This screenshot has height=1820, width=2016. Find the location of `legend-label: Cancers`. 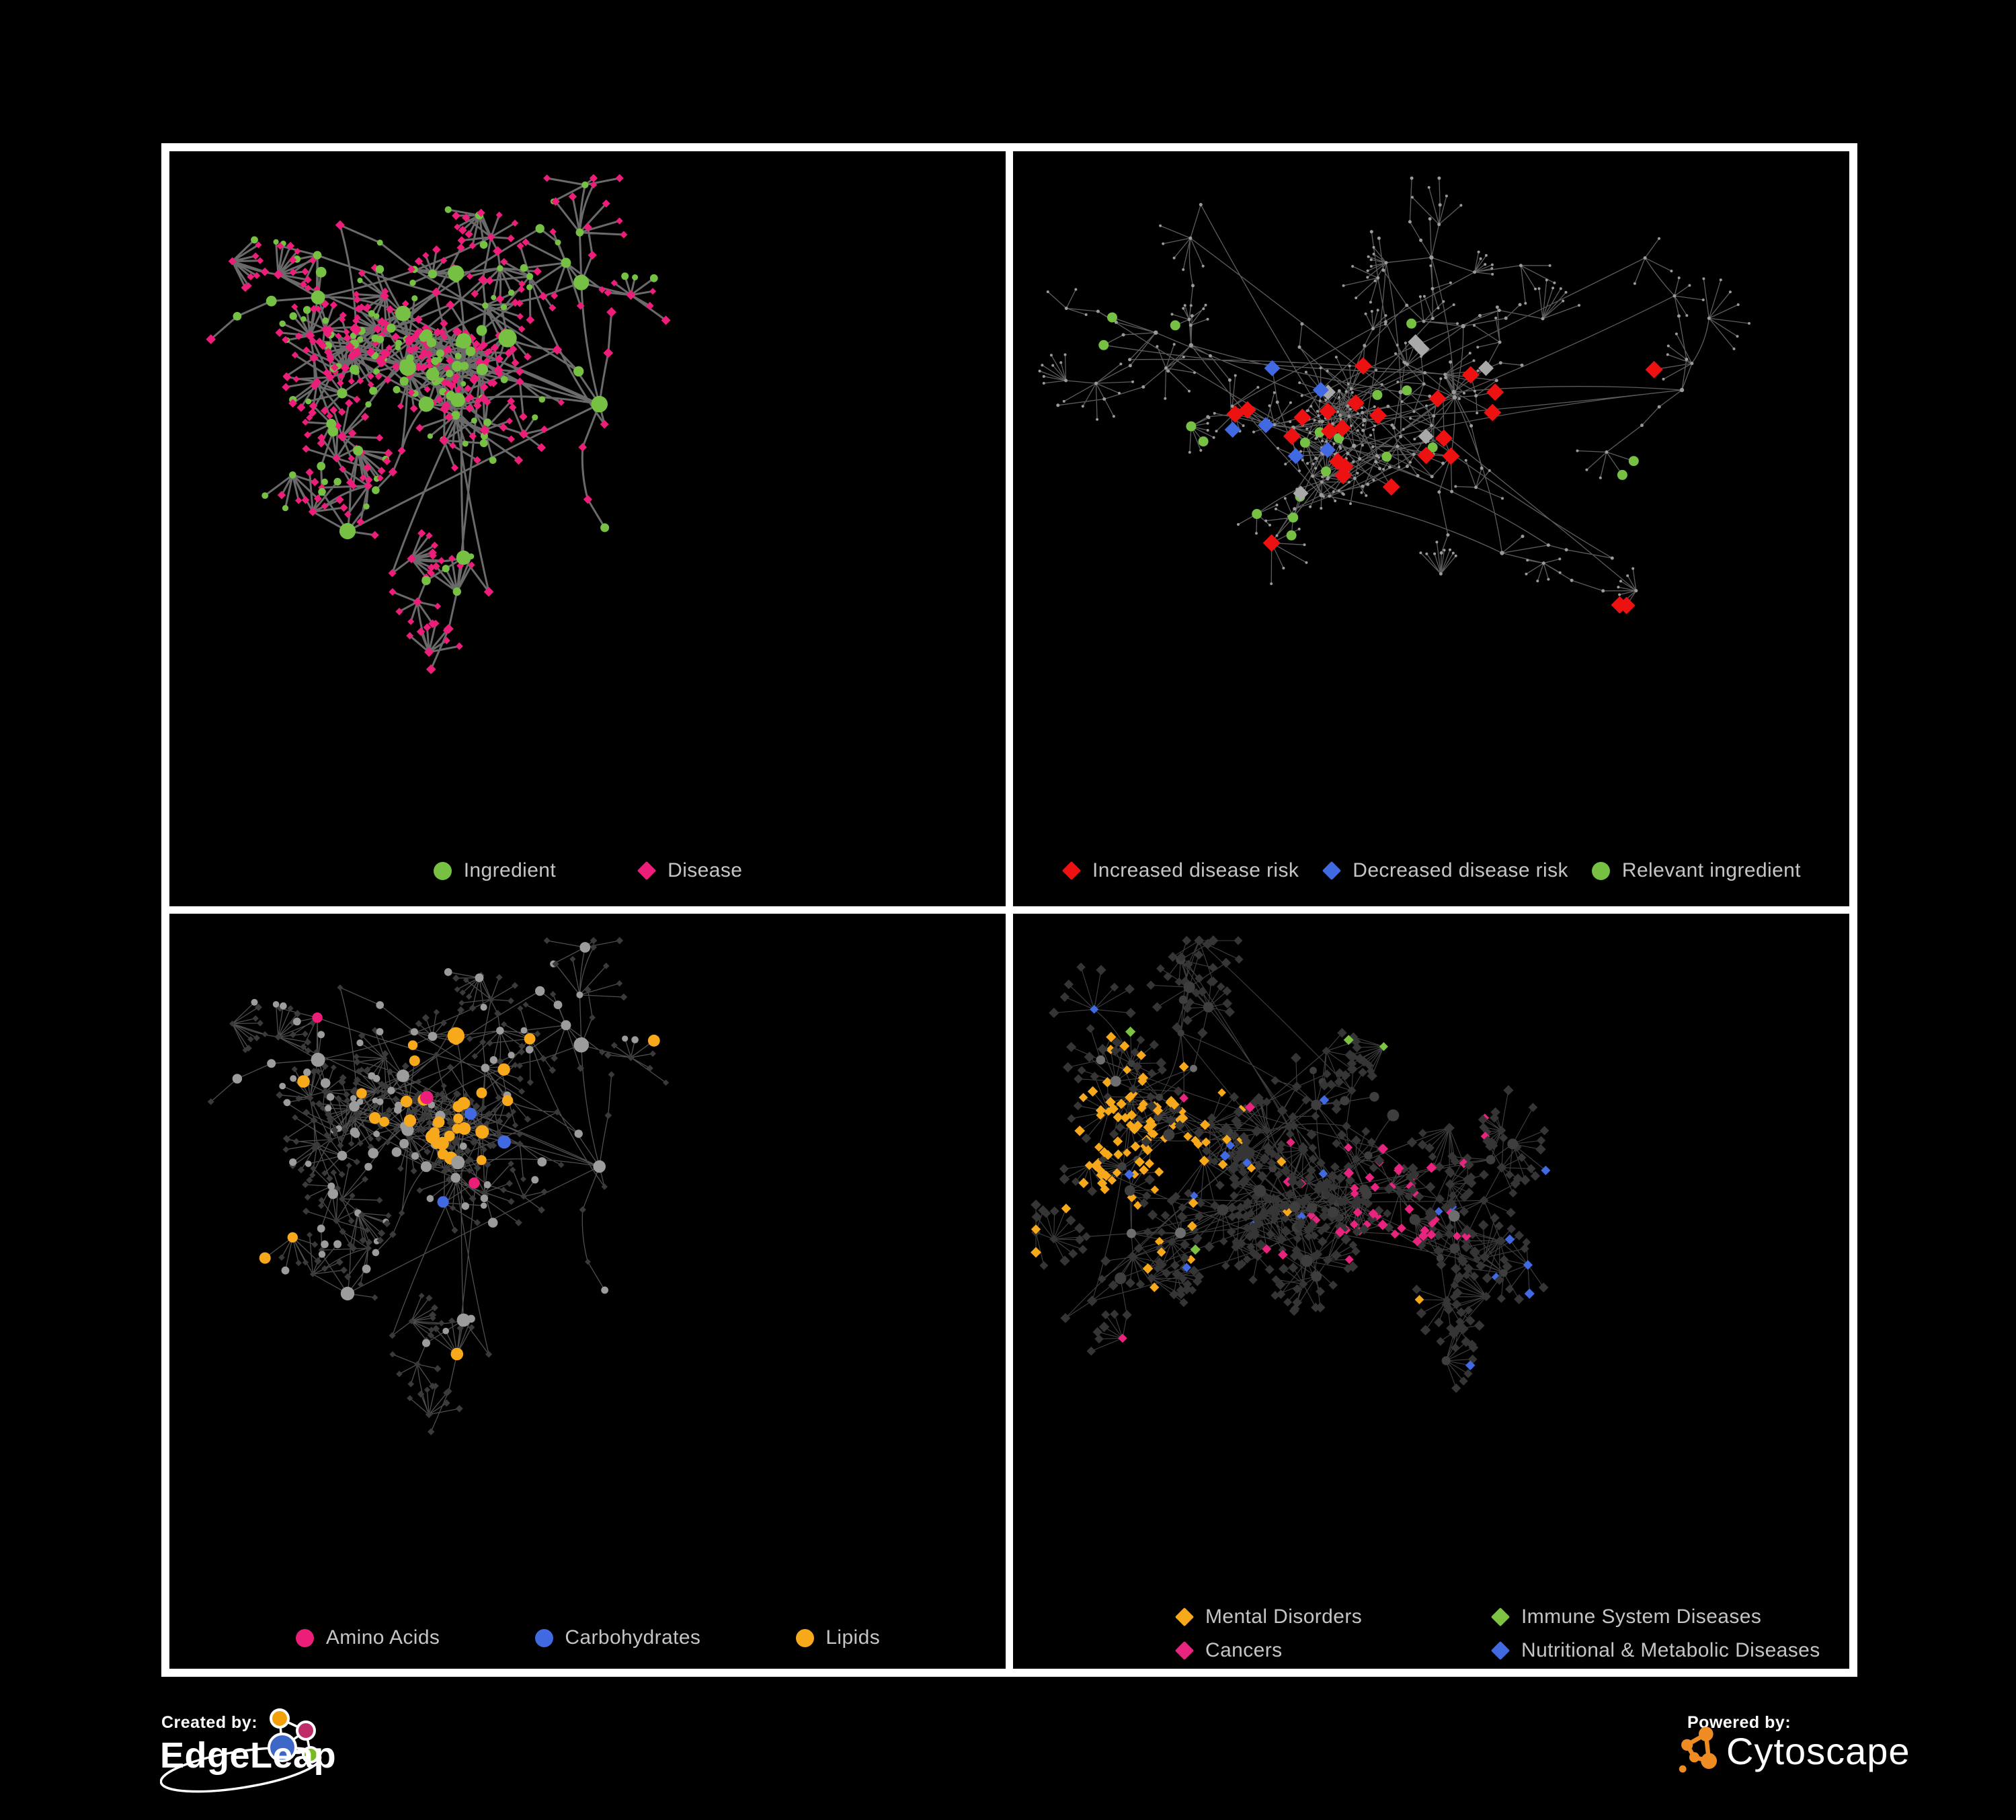

legend-label: Cancers is located at coordinates (1244, 1650).